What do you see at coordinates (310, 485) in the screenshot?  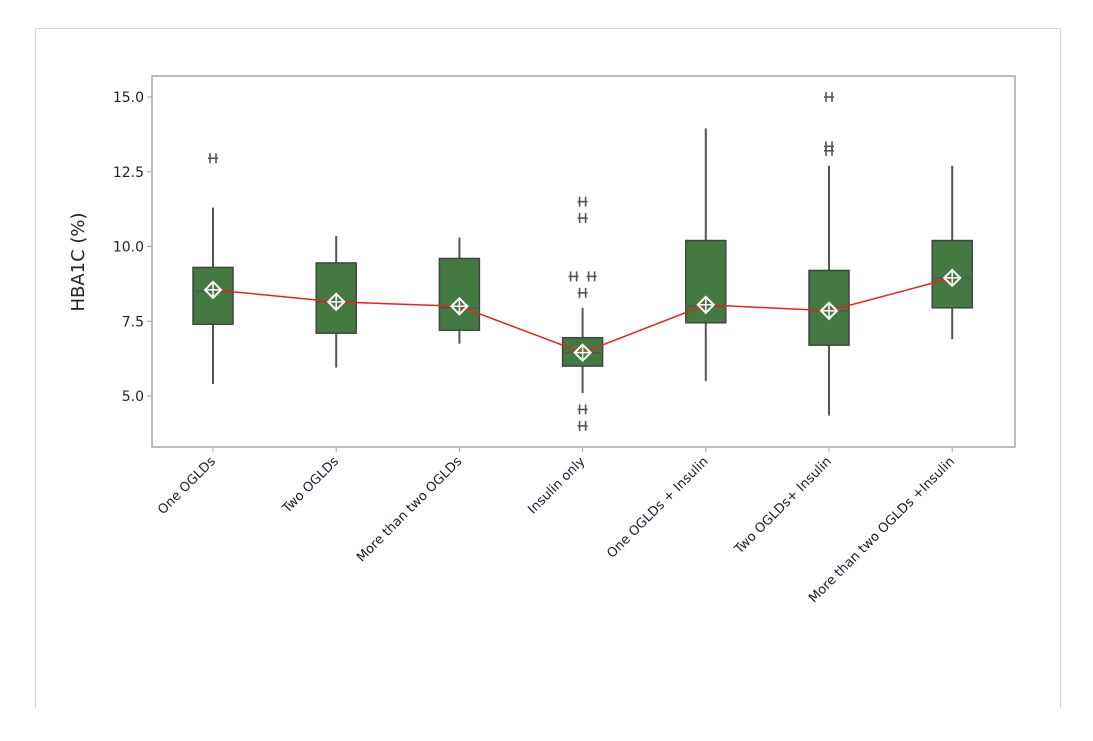 I see `x-tick-label: Two OGLDs` at bounding box center [310, 485].